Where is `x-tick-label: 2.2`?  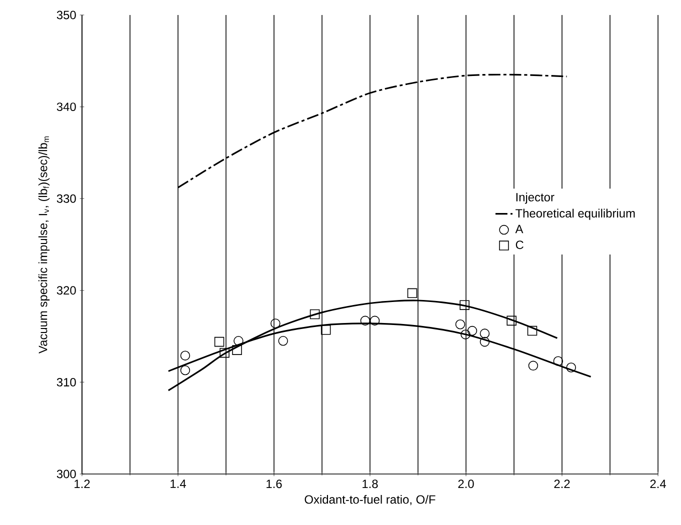
x-tick-label: 2.2 is located at coordinates (562, 484).